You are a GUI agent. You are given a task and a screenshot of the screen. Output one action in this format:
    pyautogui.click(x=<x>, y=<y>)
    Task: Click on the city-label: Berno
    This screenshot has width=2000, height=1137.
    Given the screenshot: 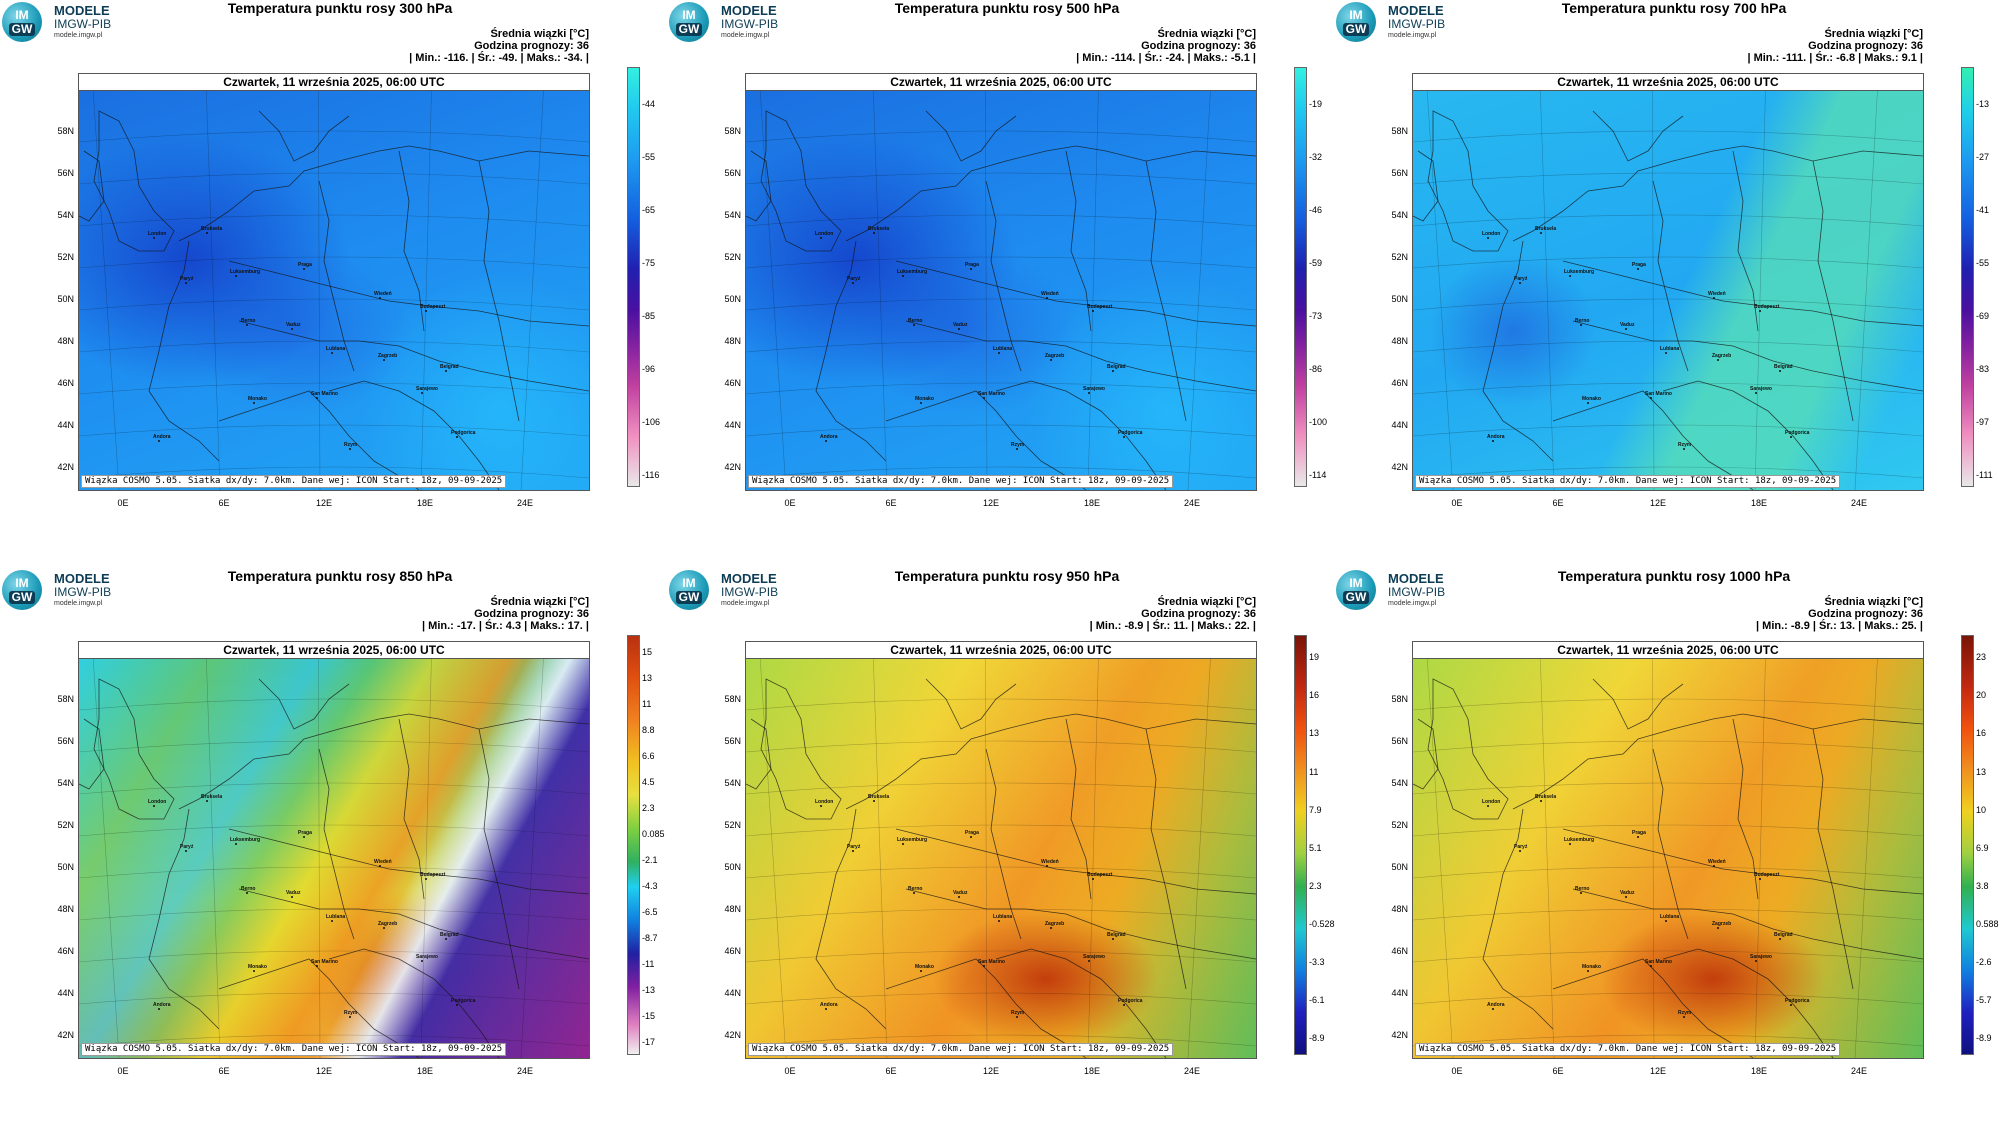 What is the action you would take?
    pyautogui.click(x=915, y=321)
    